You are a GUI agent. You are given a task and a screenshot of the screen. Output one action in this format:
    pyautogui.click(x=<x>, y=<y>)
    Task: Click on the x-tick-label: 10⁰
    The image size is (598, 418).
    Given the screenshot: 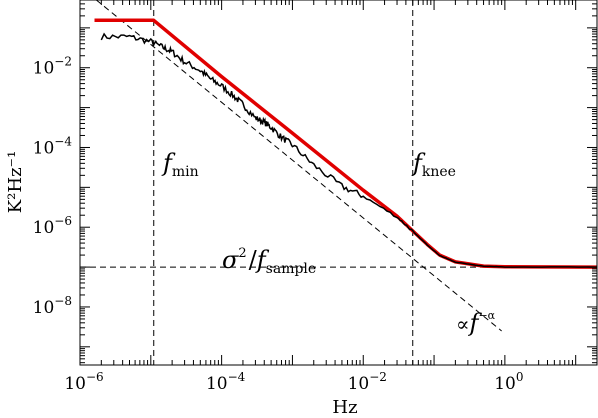 What is the action you would take?
    pyautogui.click(x=508, y=382)
    